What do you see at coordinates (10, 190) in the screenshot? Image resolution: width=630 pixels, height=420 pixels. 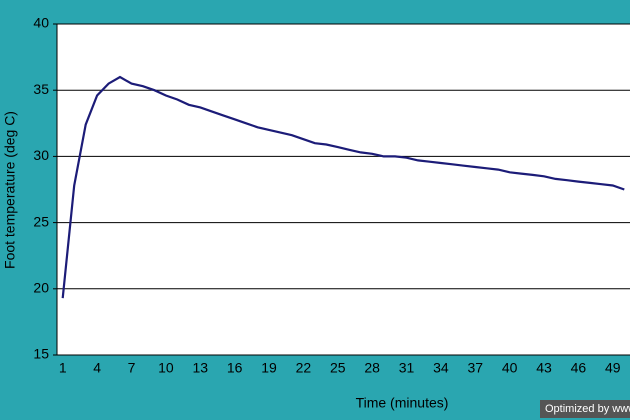 I see `y-axis-title: Foot temperature (deg C)` at bounding box center [10, 190].